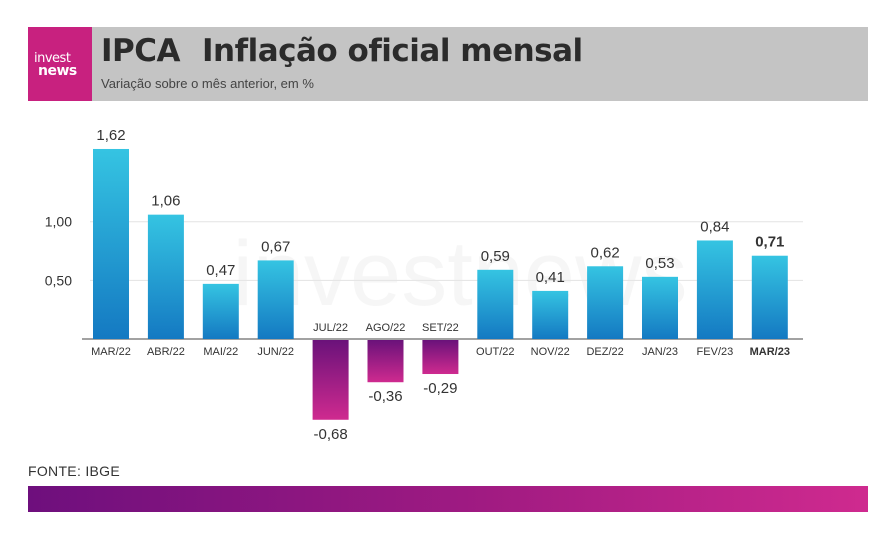 Image resolution: width=895 pixels, height=540 pixels. What do you see at coordinates (495, 352) in the screenshot?
I see `x-tick-label: OUT/22` at bounding box center [495, 352].